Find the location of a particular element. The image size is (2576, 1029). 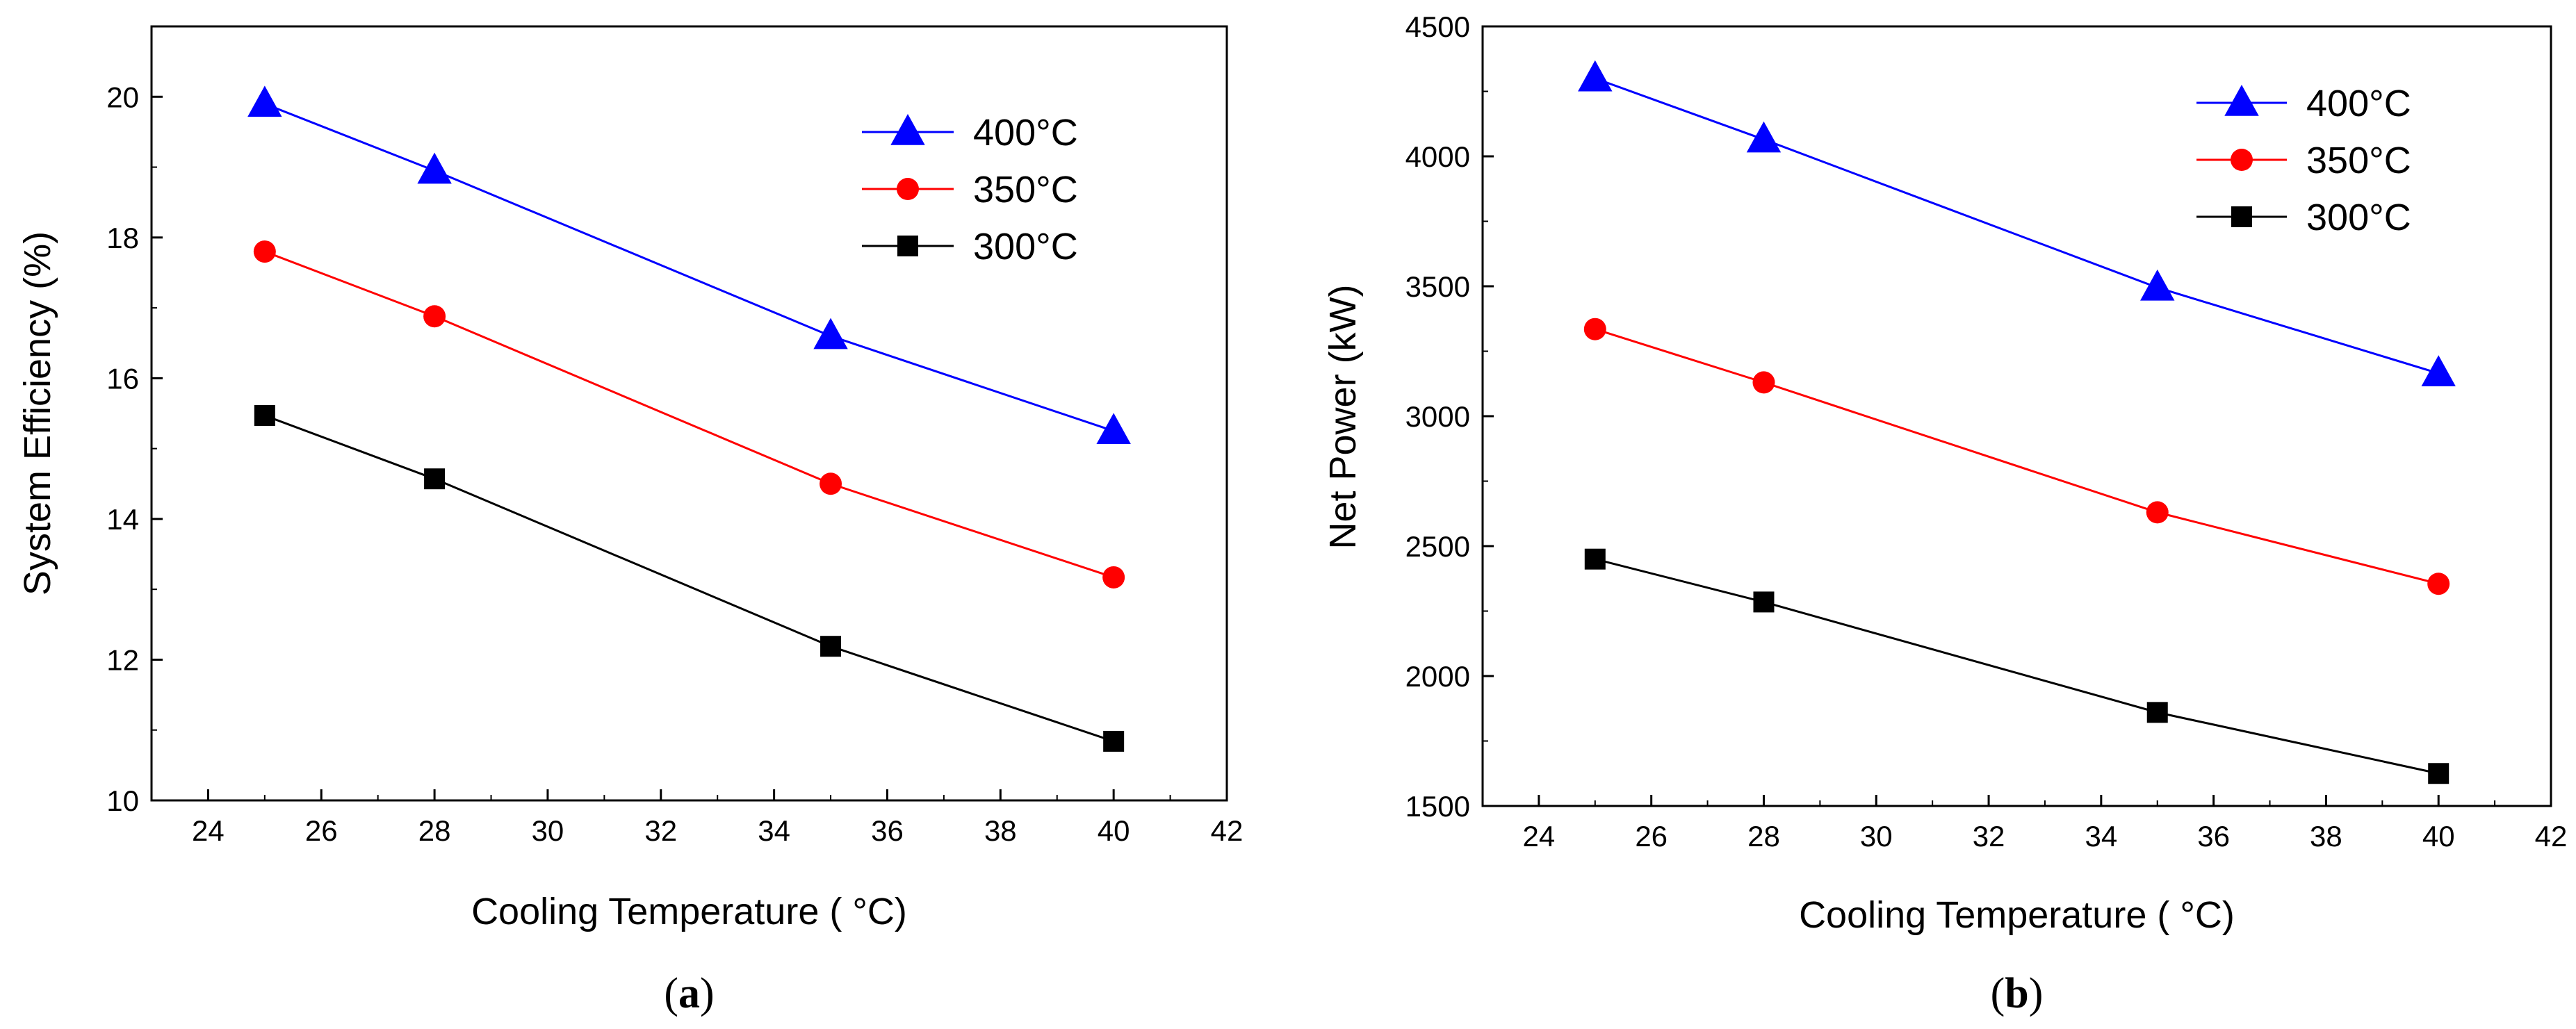

y-tick-label: 16 is located at coordinates (122, 378).